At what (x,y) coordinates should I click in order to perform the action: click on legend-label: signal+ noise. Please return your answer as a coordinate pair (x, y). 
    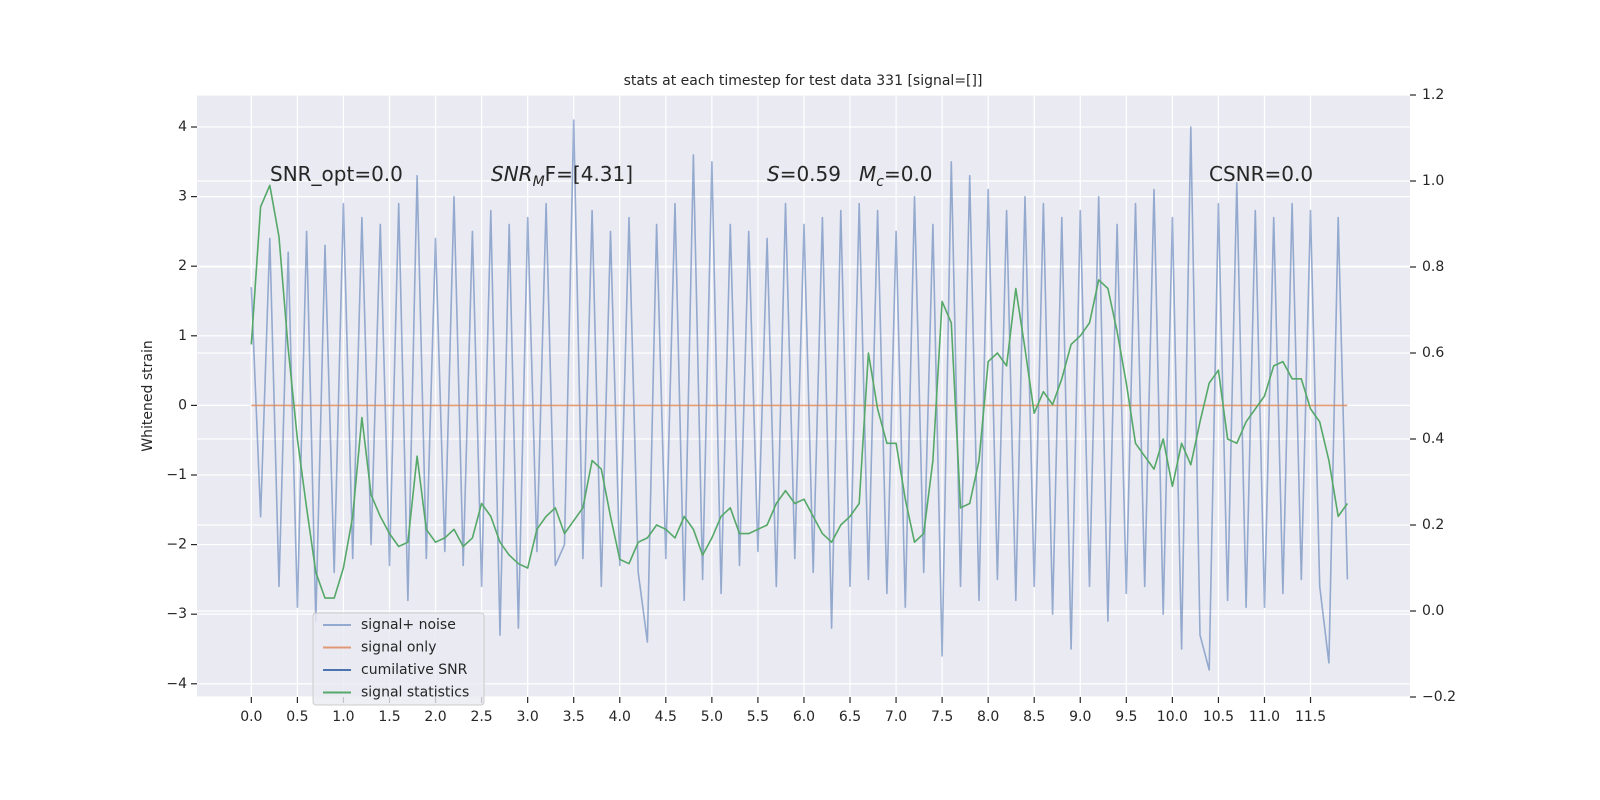
    Looking at the image, I should click on (408, 625).